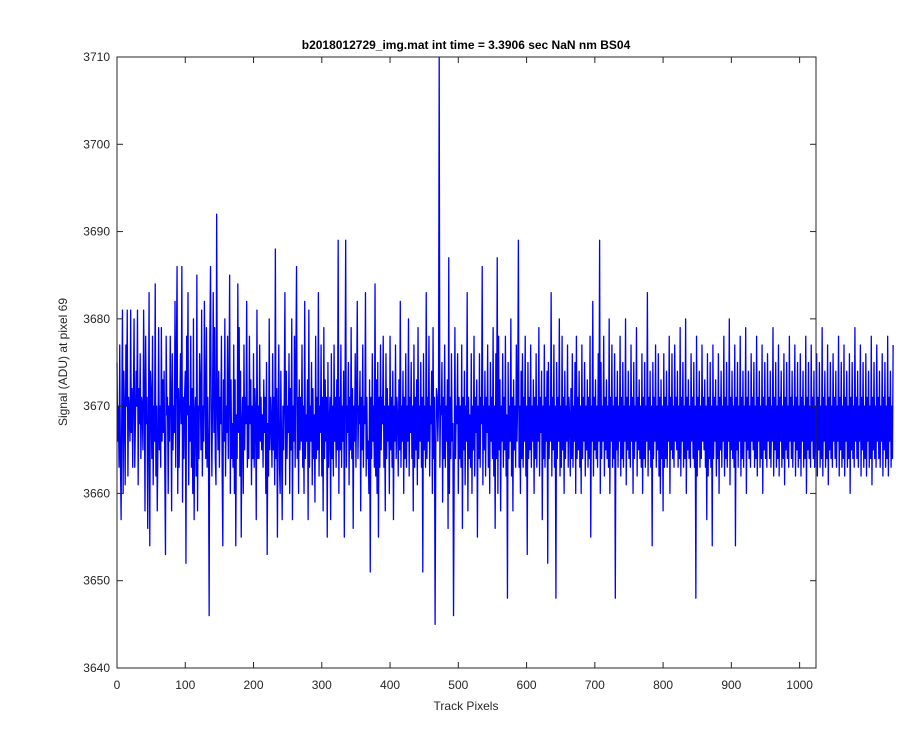 The height and width of the screenshot is (750, 900). I want to click on x-tick-label: 400, so click(390, 685).